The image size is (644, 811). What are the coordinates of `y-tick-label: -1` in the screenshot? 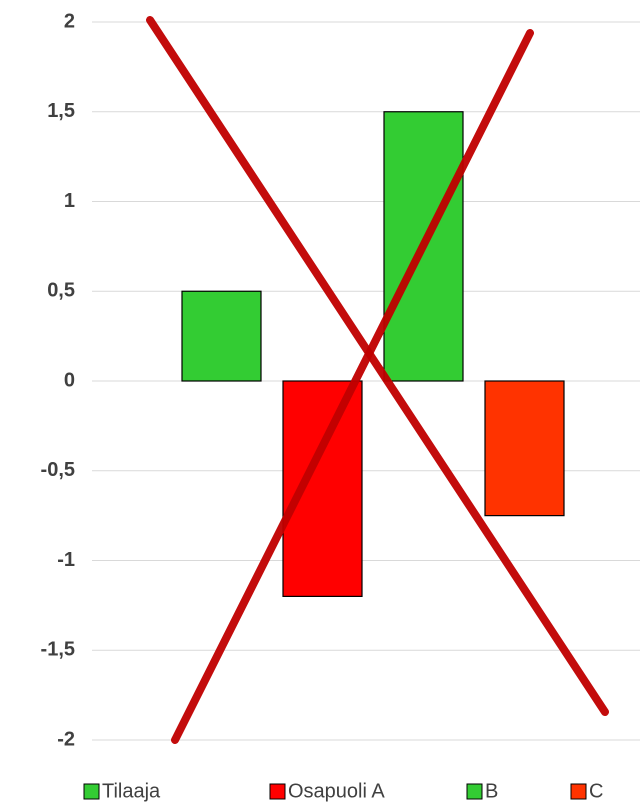 It's located at (66, 560).